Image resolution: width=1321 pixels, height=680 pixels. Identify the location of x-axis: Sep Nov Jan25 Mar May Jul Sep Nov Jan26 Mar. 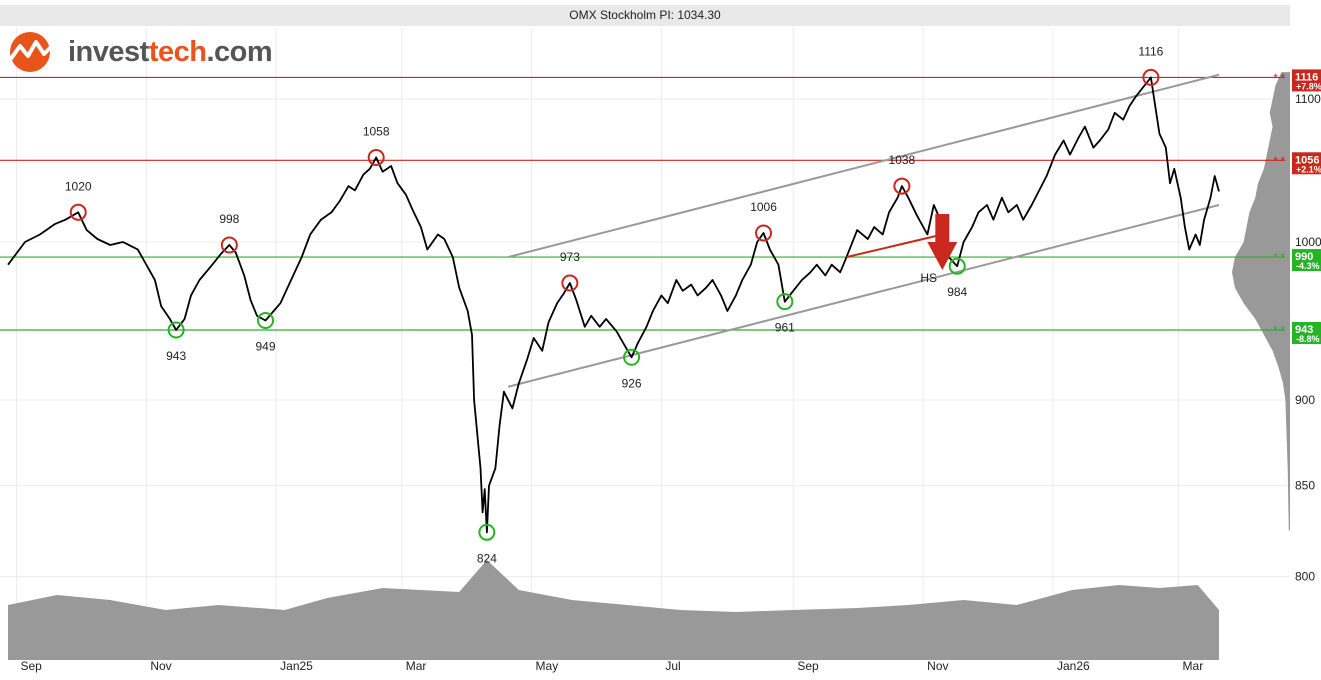
(612, 666).